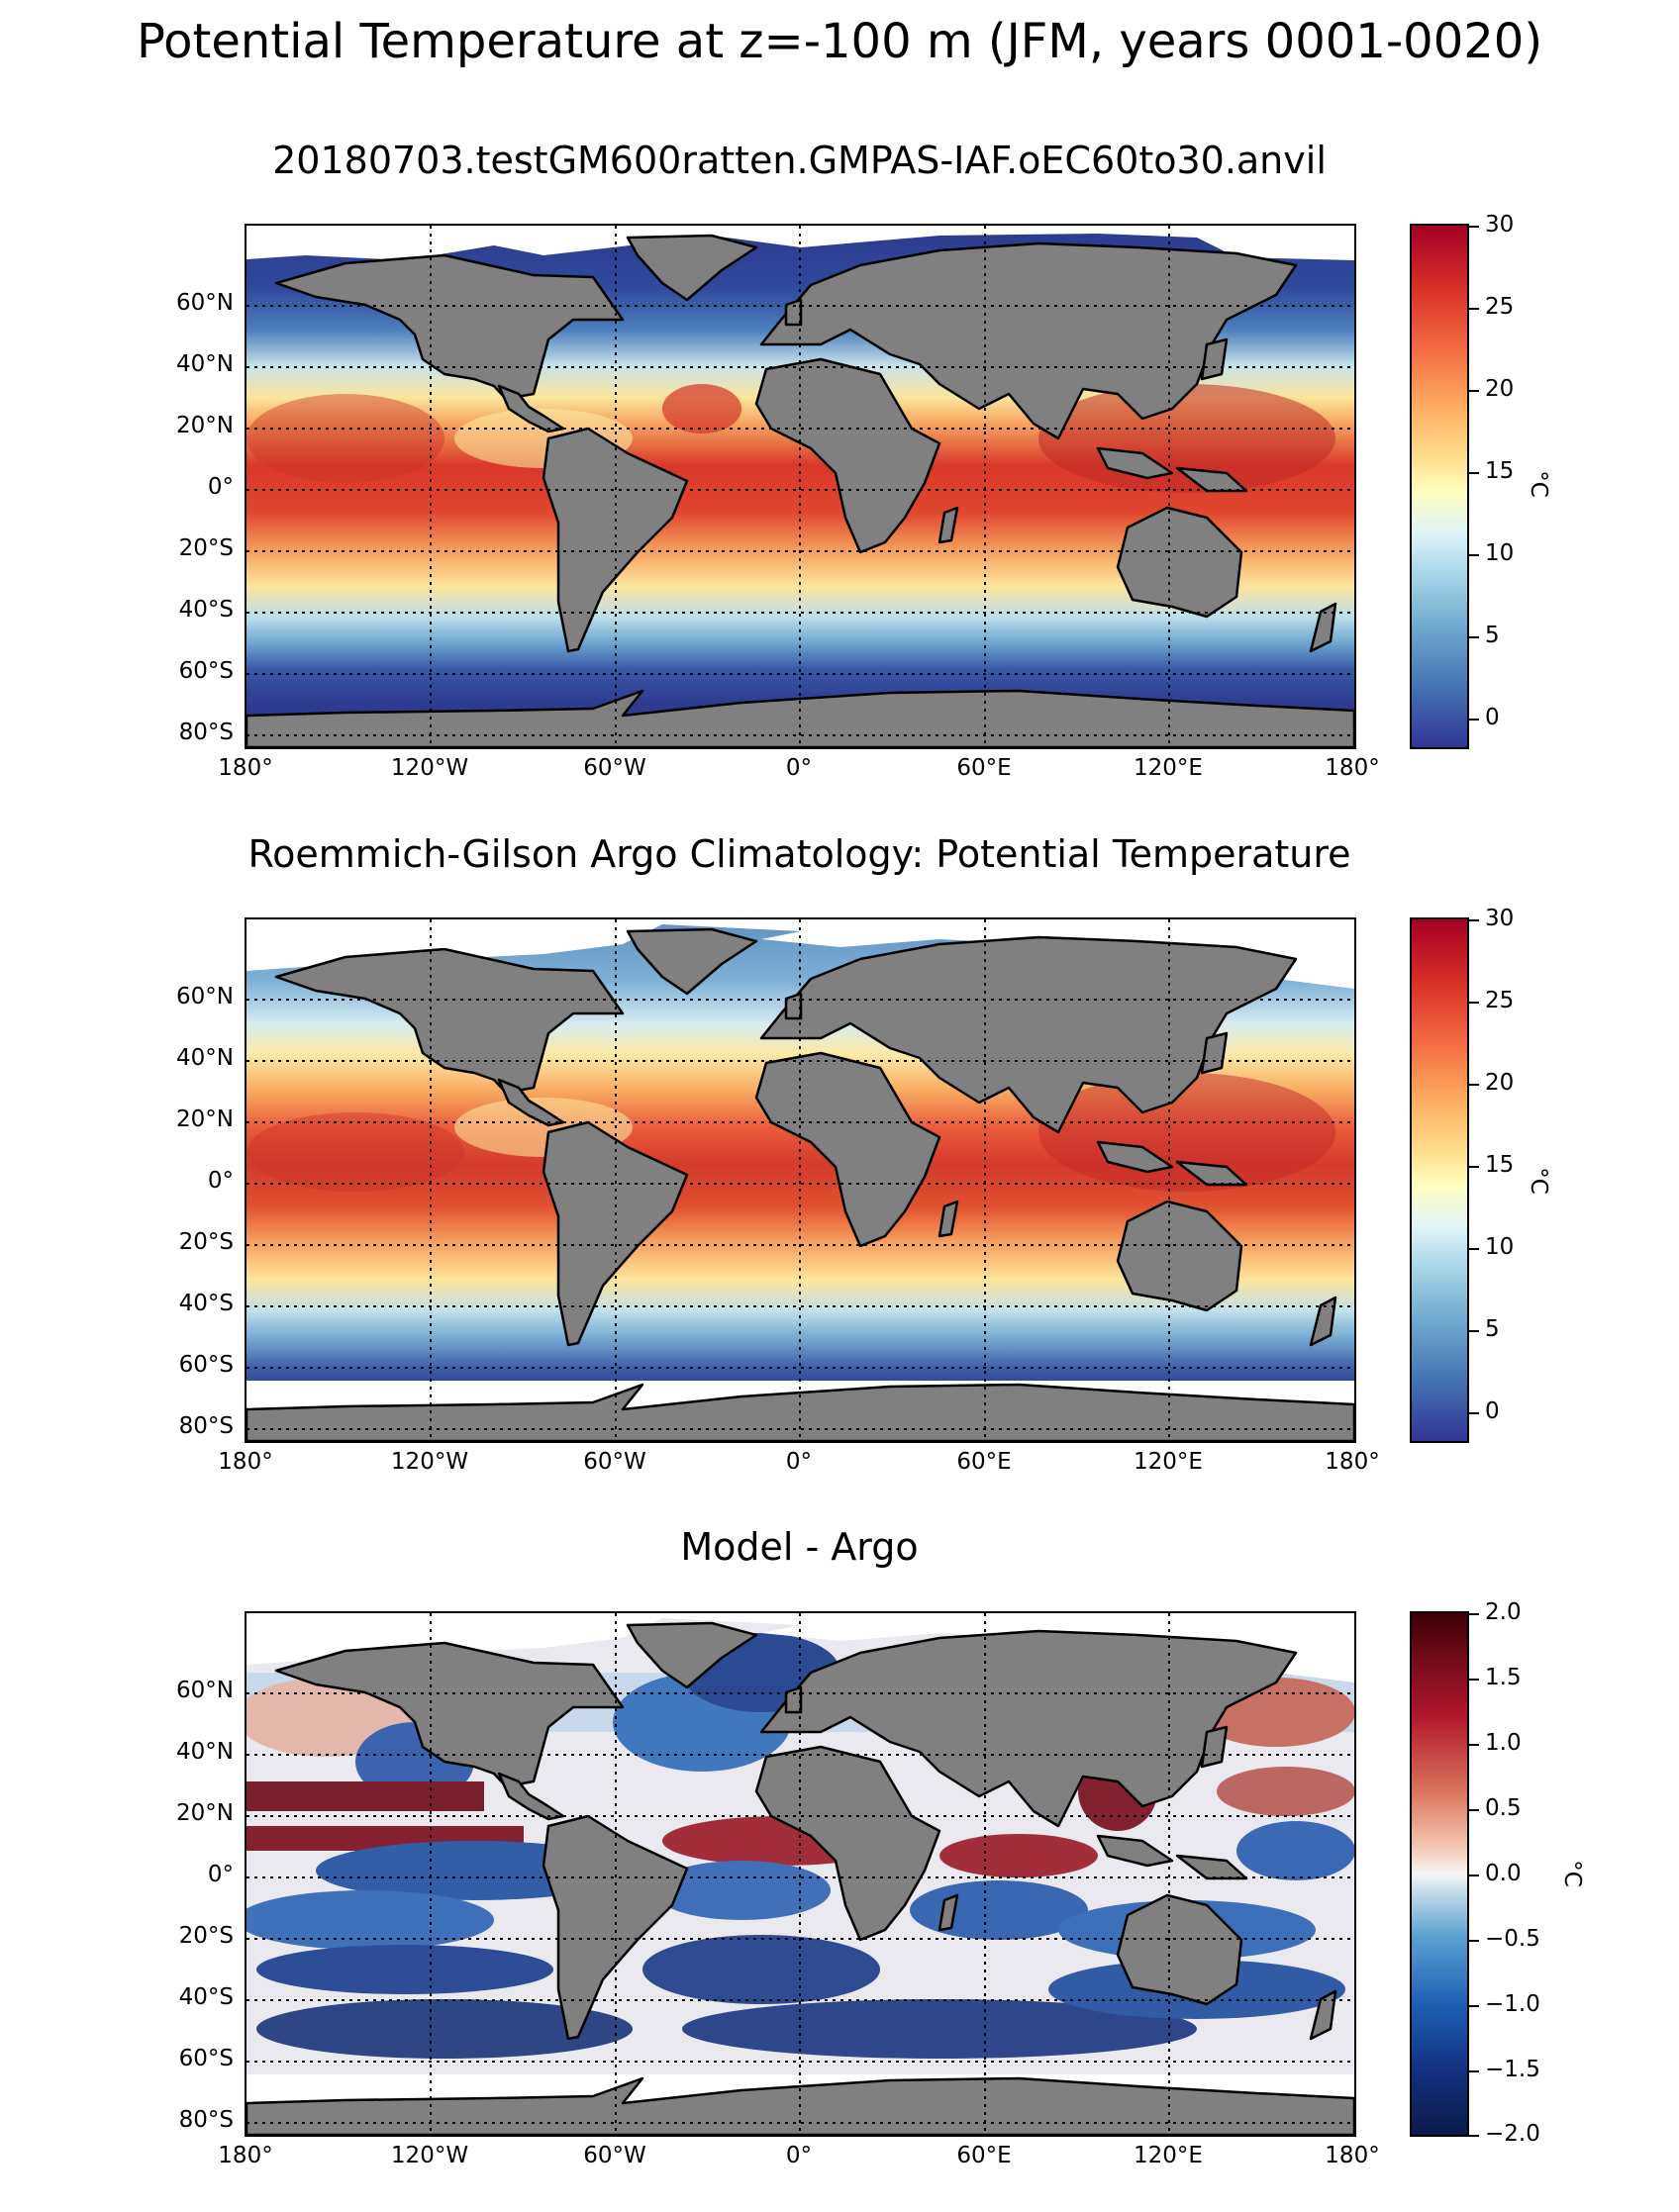  Describe the element at coordinates (1500, 307) in the screenshot. I see `cb1-tick: 25` at that location.